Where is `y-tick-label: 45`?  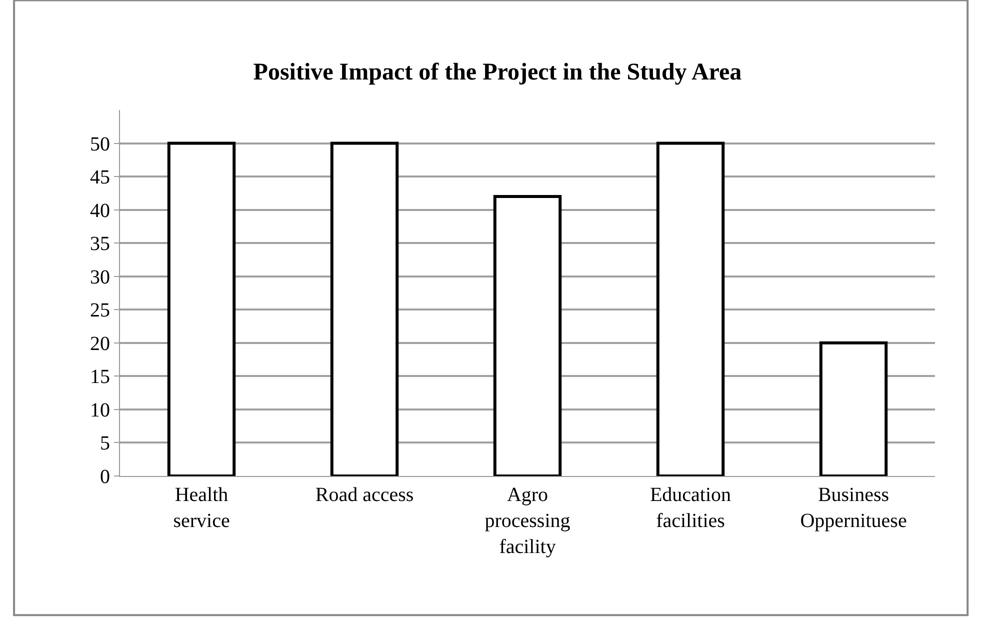 y-tick-label: 45 is located at coordinates (100, 177).